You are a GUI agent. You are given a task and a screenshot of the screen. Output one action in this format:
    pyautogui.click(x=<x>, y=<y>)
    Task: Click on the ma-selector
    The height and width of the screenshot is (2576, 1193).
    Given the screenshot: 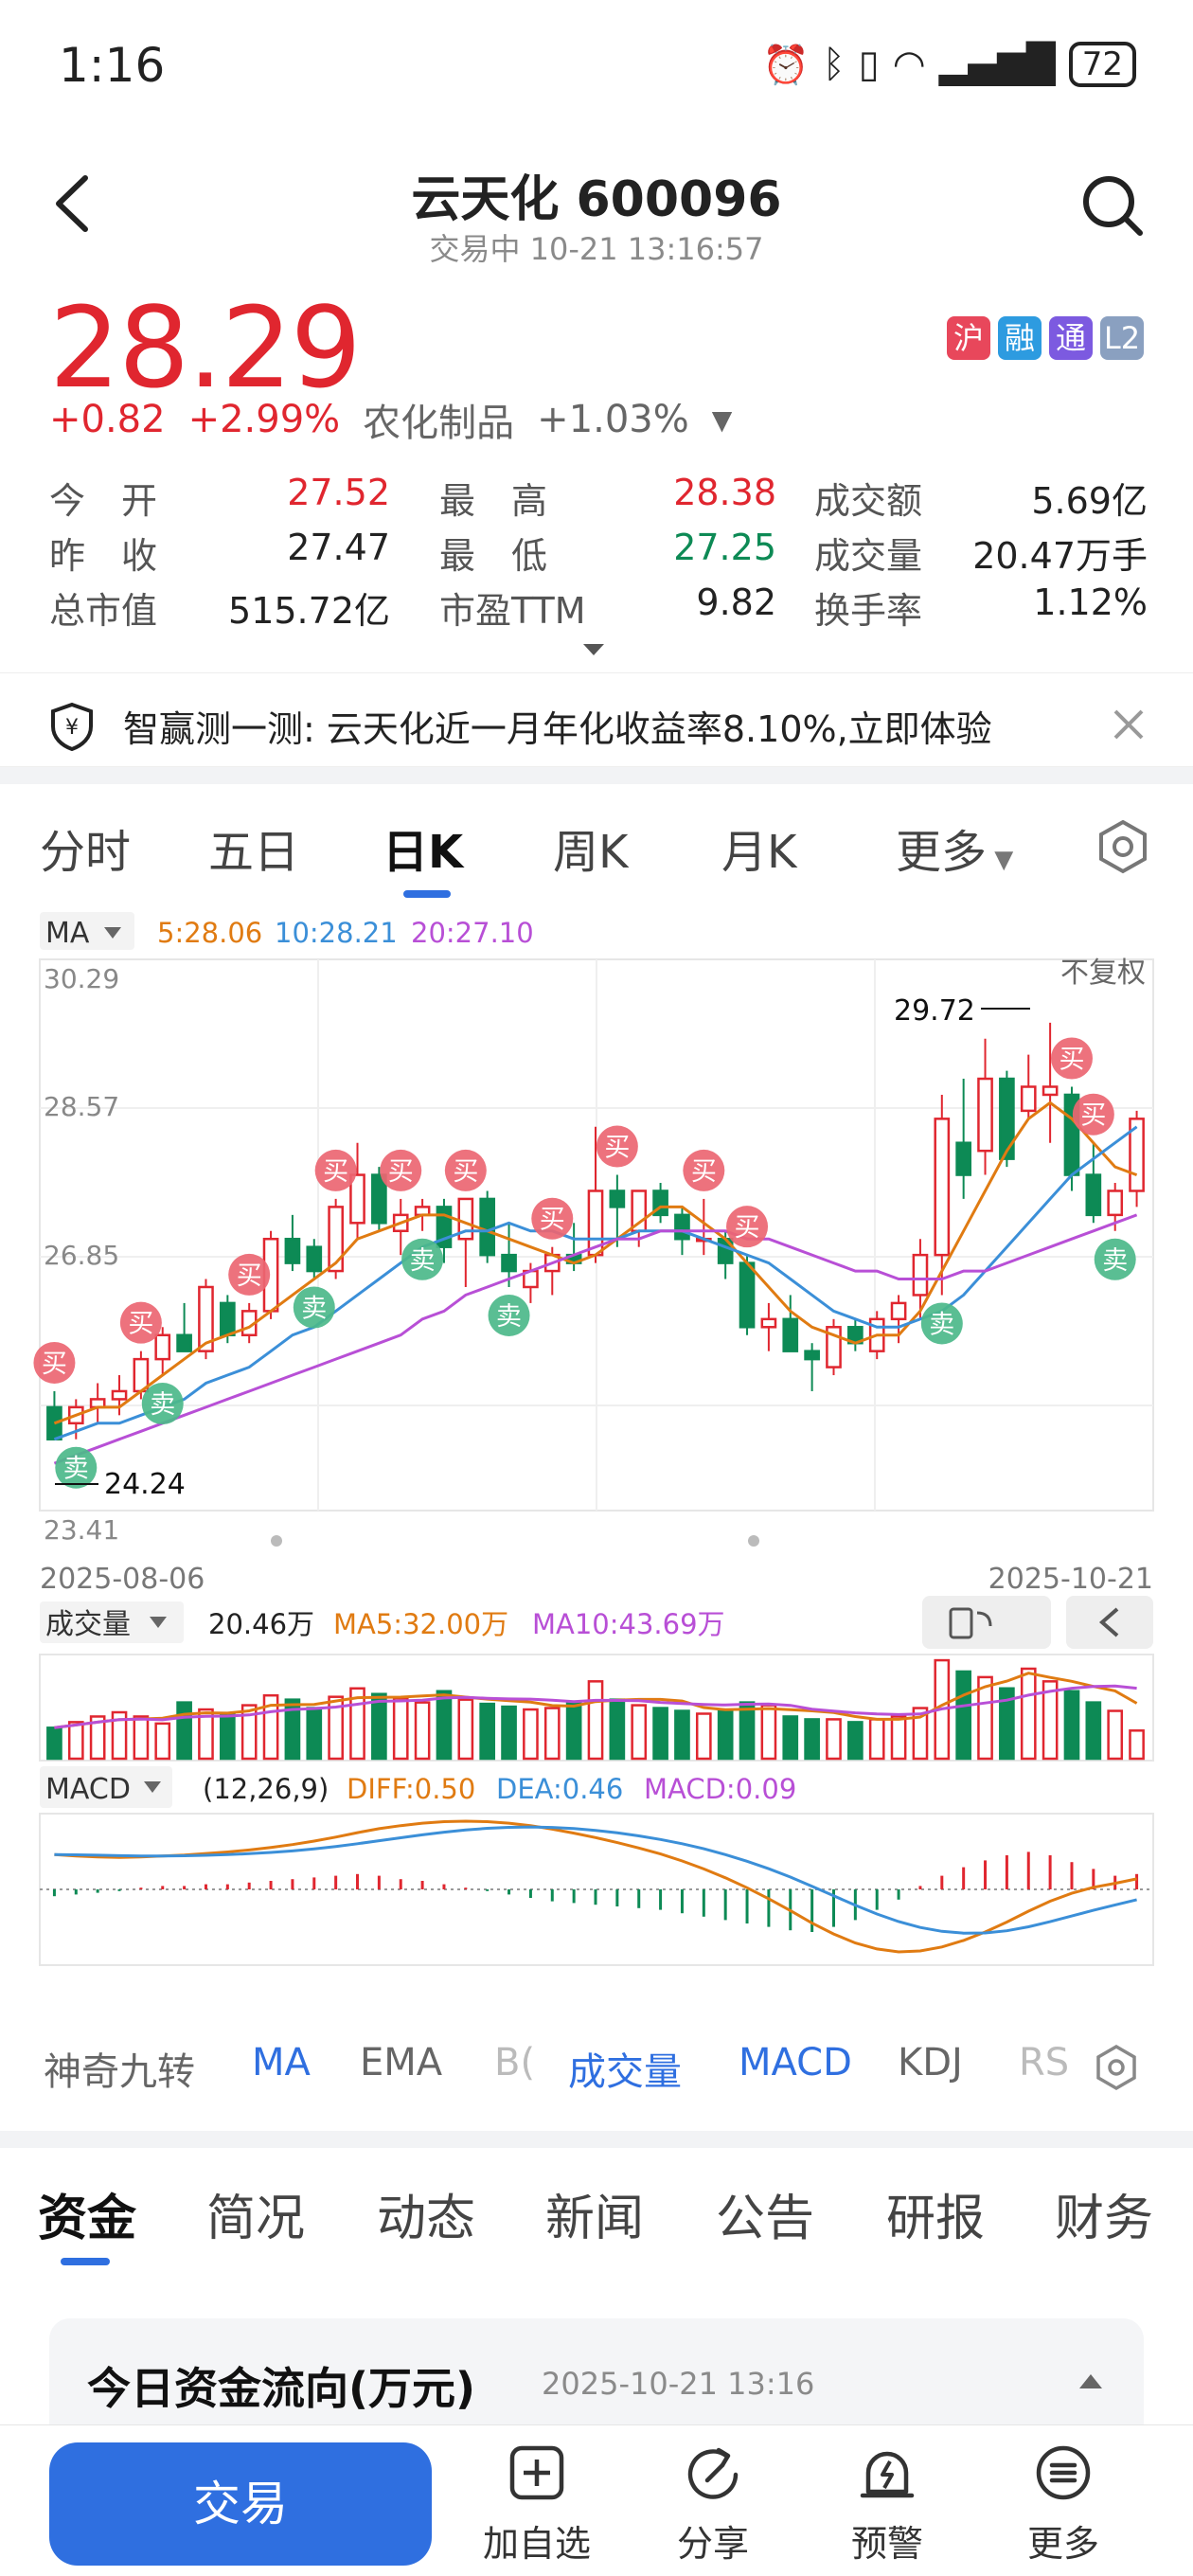 What is the action you would take?
    pyautogui.click(x=87, y=931)
    